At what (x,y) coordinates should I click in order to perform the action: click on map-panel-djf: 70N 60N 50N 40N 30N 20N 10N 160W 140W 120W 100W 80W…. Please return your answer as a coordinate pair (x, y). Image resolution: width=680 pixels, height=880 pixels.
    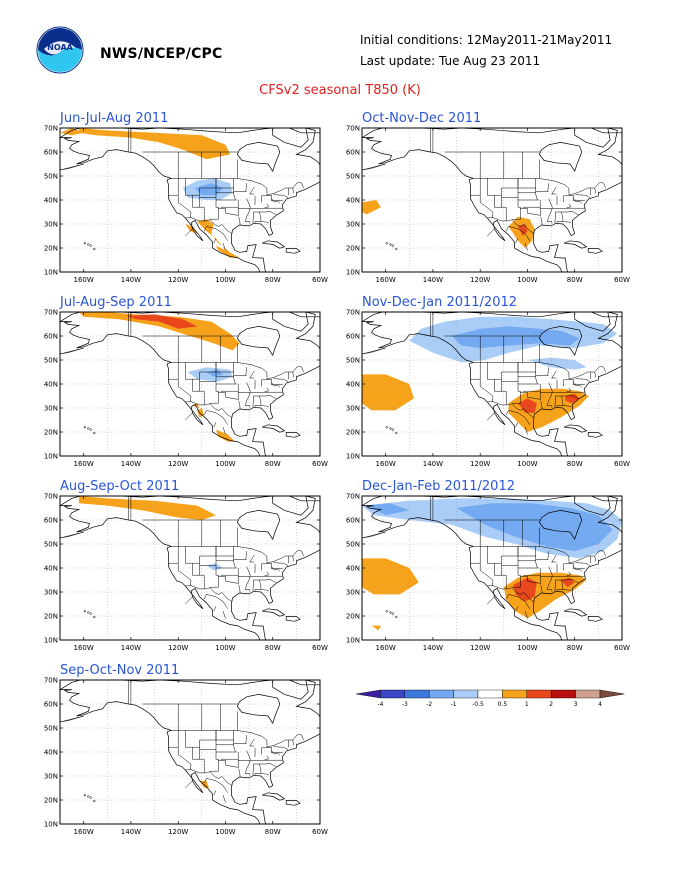
    Looking at the image, I should click on (488, 573).